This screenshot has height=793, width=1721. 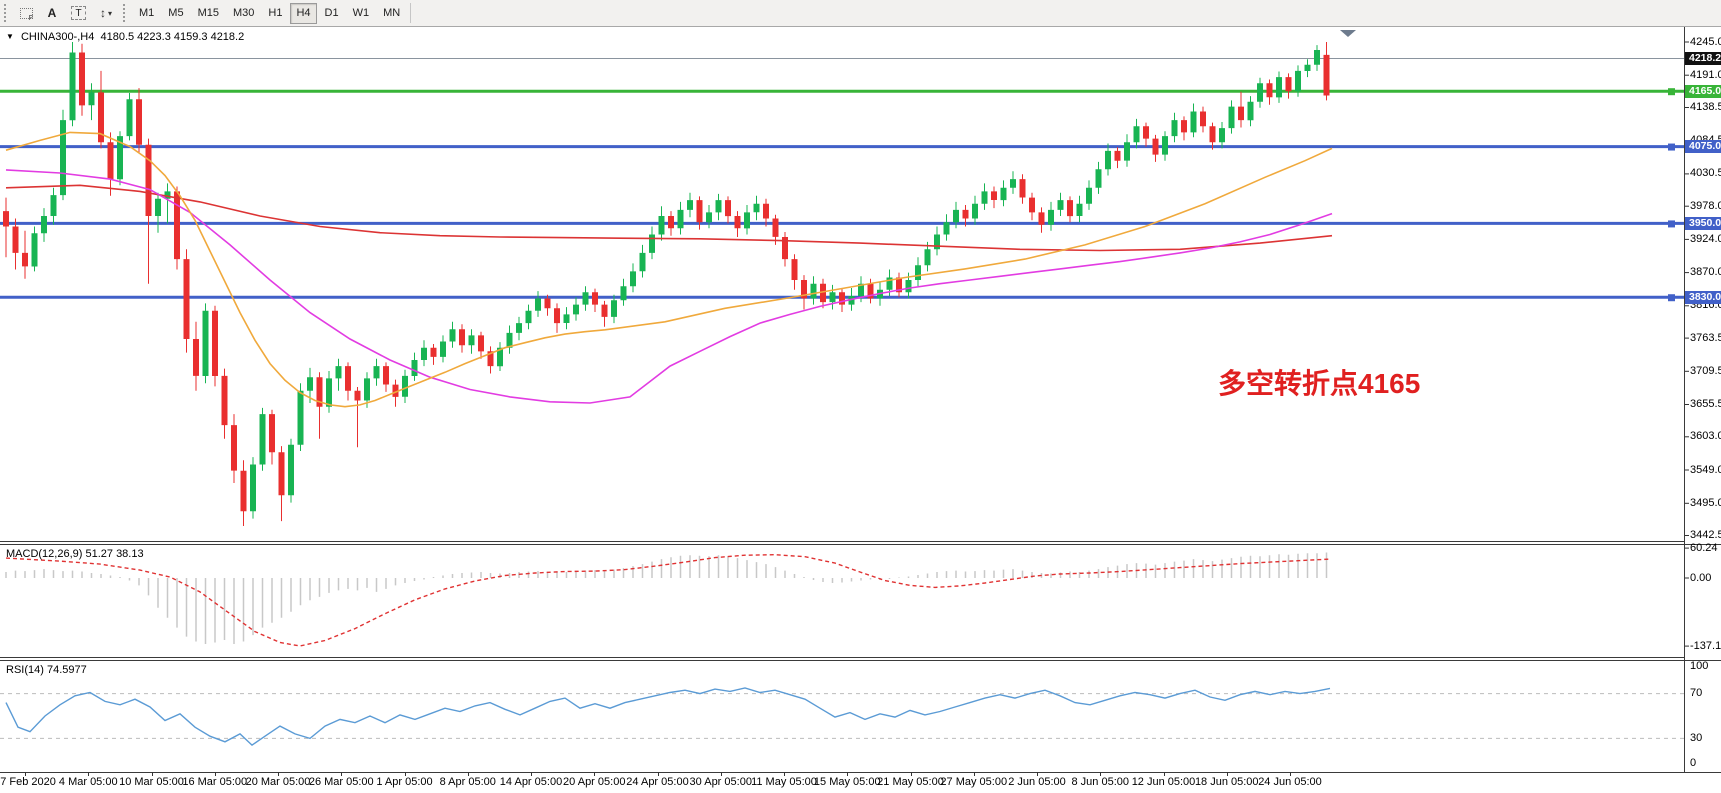 I want to click on ma-slow-red, so click(x=669, y=218).